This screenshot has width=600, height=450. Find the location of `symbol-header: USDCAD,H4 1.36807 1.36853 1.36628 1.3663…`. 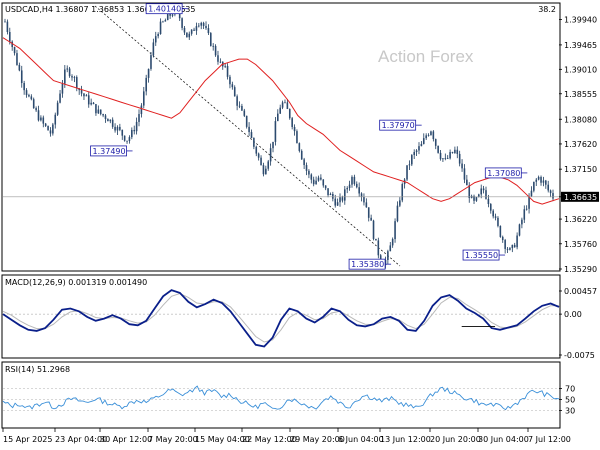

symbol-header: USDCAD,H4 1.36807 1.36853 1.36628 1.3663… is located at coordinates (100, 9).